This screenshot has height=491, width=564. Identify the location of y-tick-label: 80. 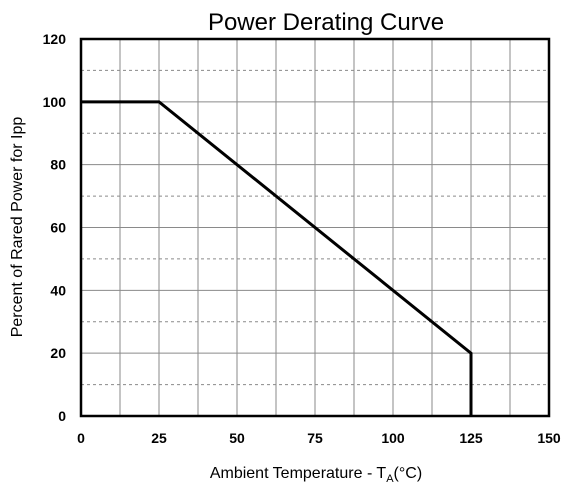
(58, 165).